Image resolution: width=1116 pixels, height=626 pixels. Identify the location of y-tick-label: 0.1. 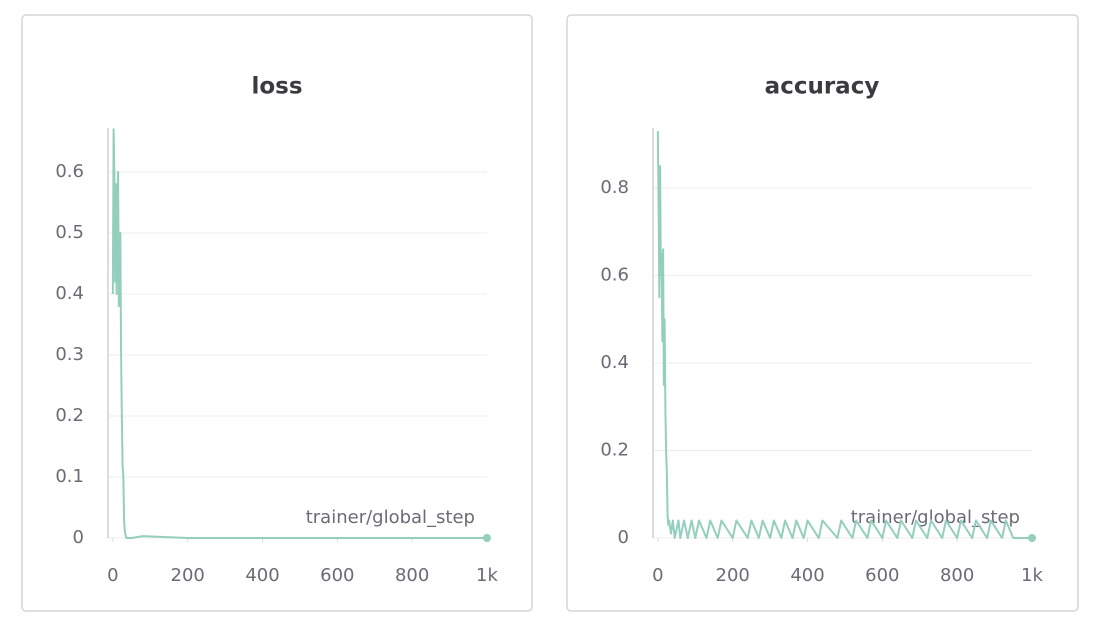
(69, 476).